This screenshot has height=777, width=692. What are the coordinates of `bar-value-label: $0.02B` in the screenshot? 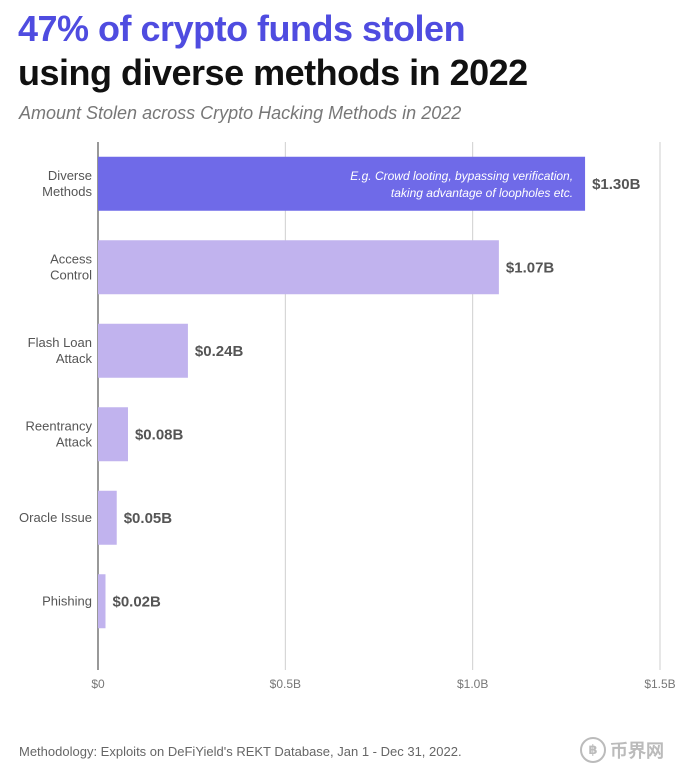 It's located at (136, 601).